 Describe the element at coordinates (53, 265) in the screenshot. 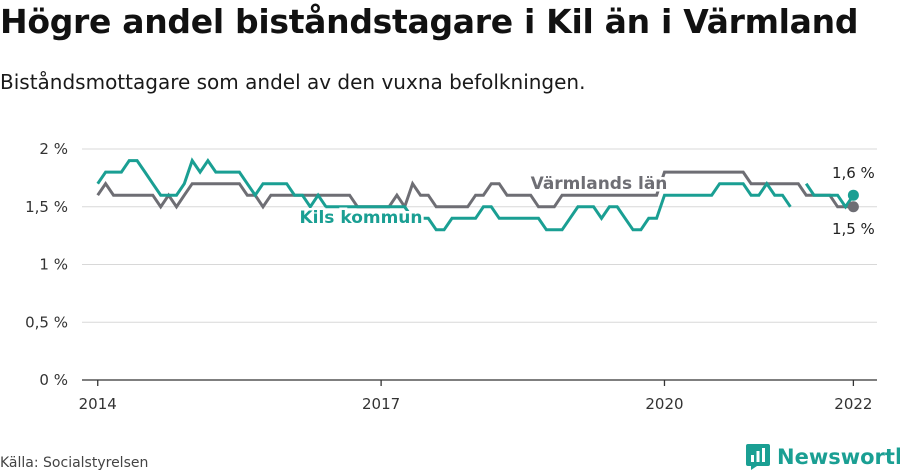

I see `y-tick-label: 1 %` at that location.